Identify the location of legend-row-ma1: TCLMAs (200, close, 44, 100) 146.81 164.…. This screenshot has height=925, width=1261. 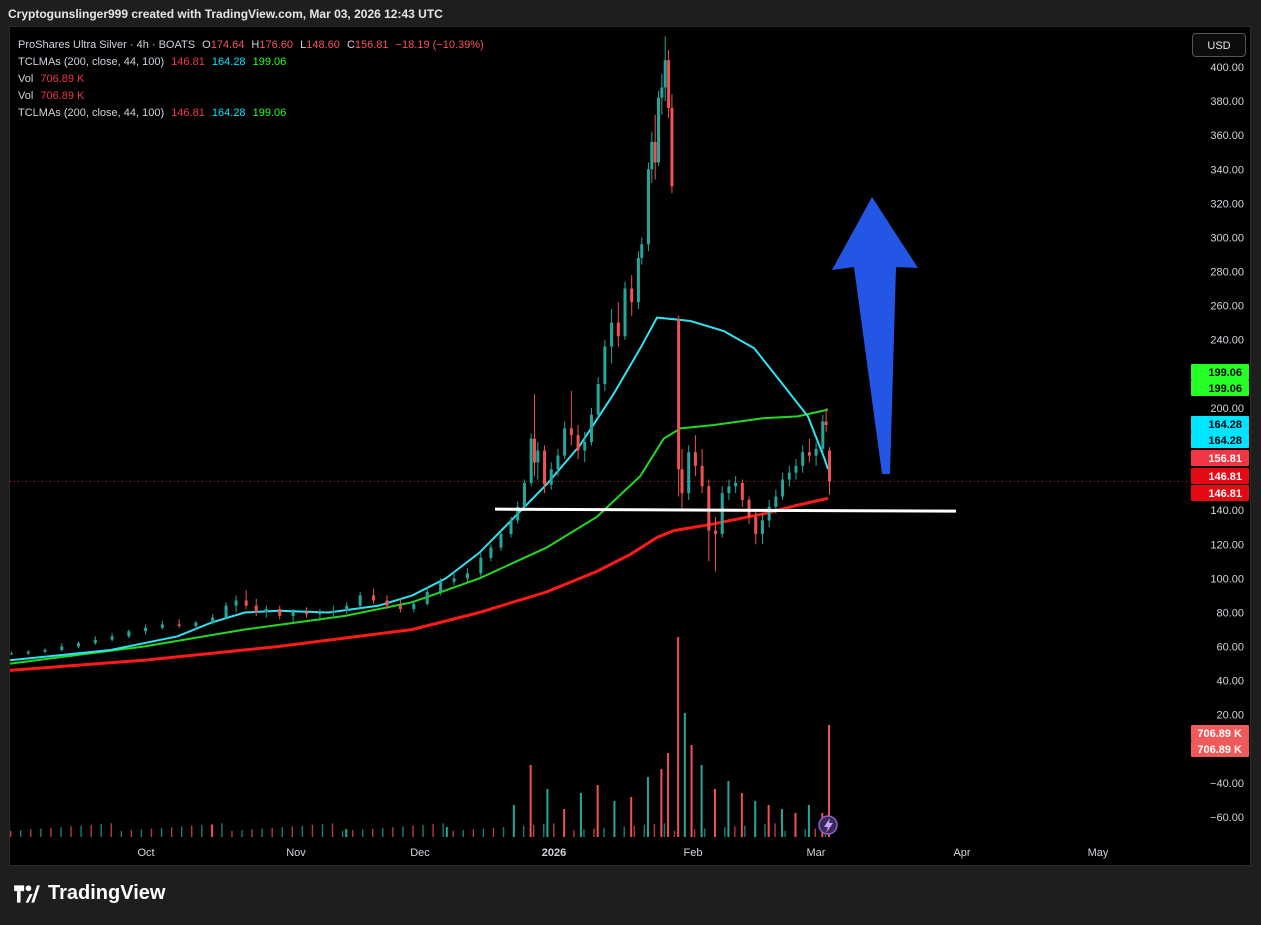
(251, 62).